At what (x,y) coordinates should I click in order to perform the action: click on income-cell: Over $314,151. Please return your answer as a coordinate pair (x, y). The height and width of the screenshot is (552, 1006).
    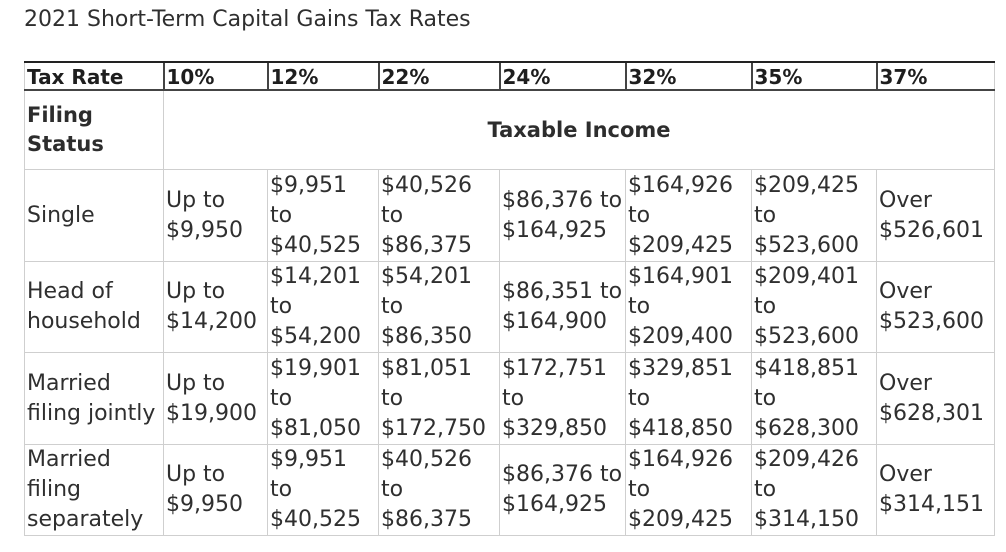
    Looking at the image, I should click on (935, 490).